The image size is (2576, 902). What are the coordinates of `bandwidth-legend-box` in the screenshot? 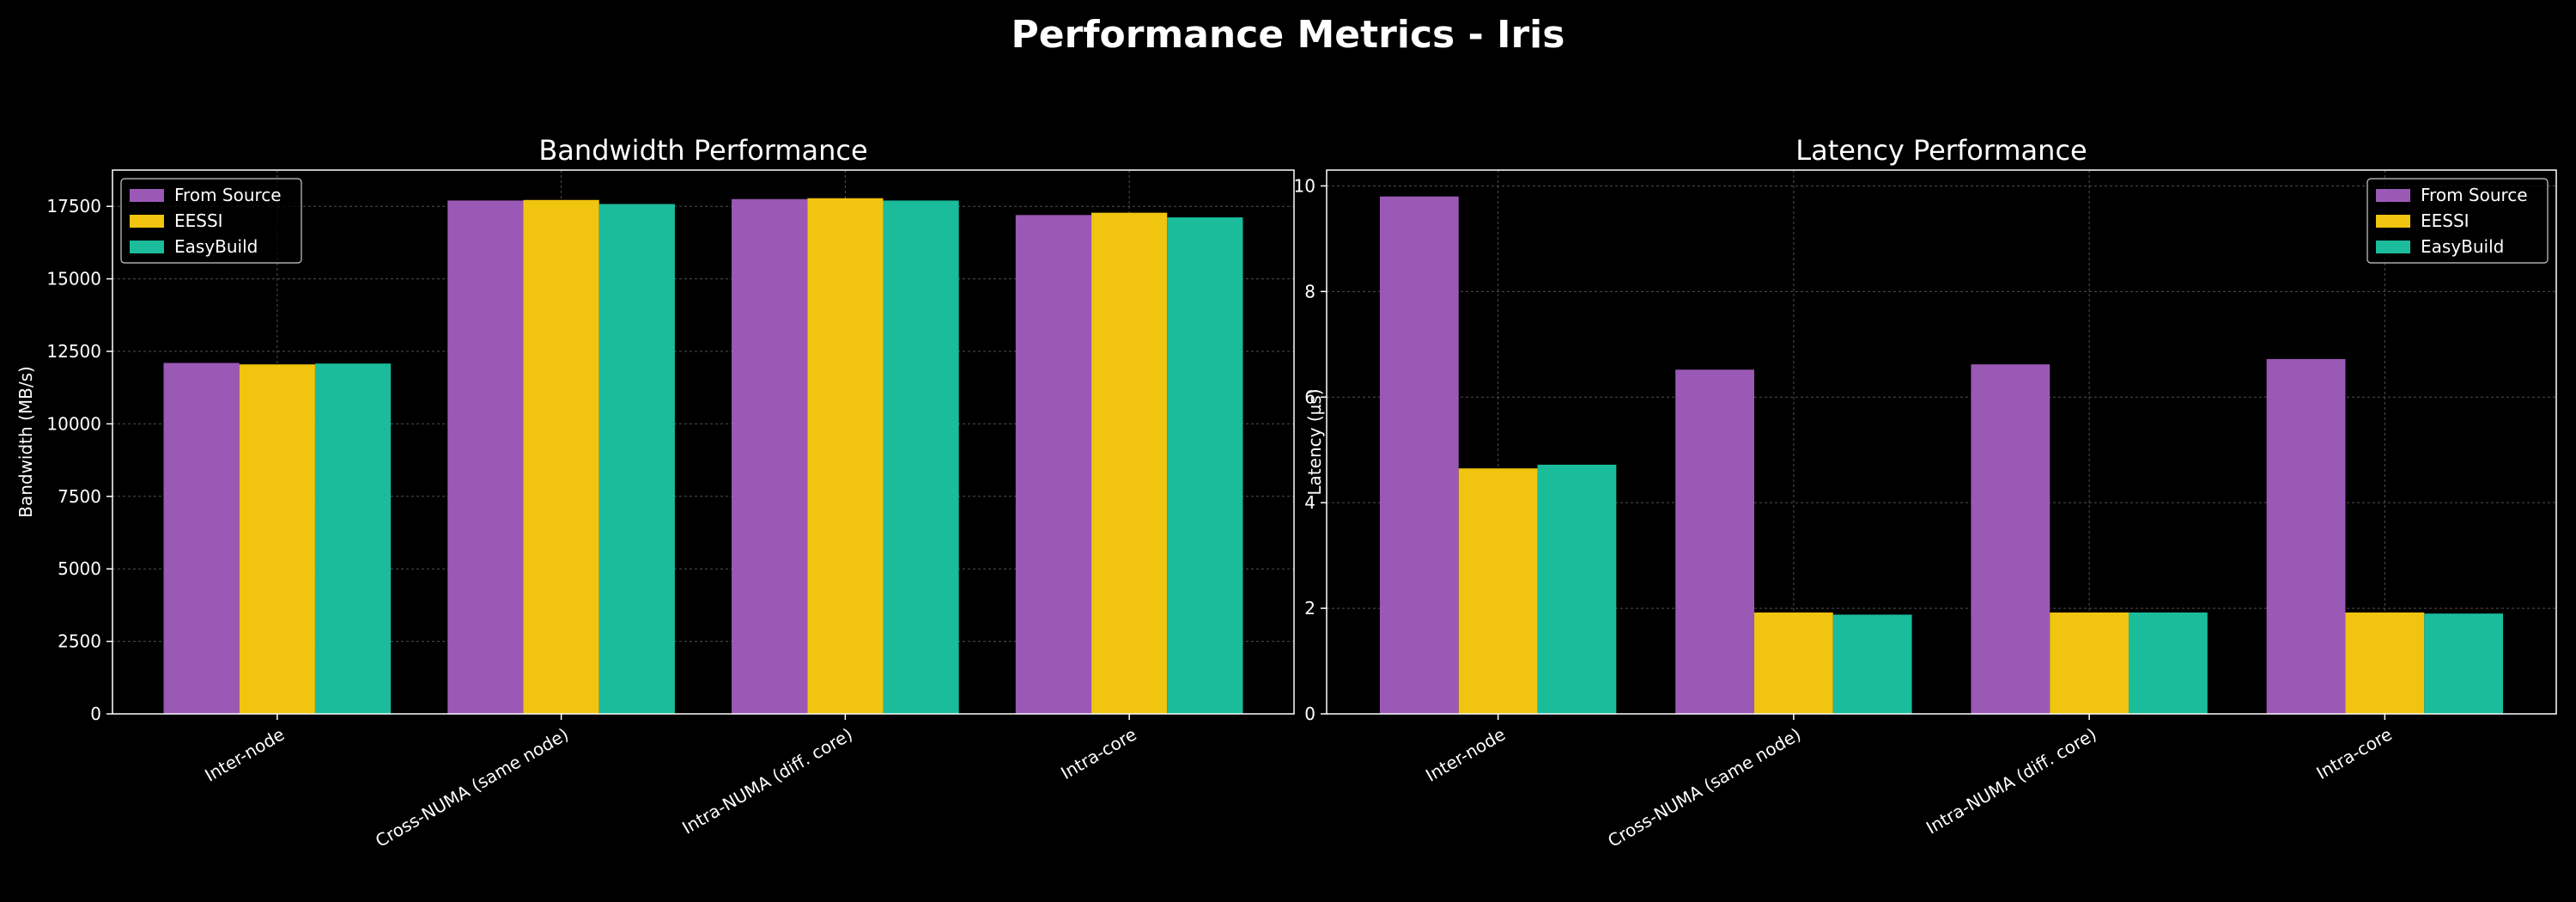 It's located at (211, 221).